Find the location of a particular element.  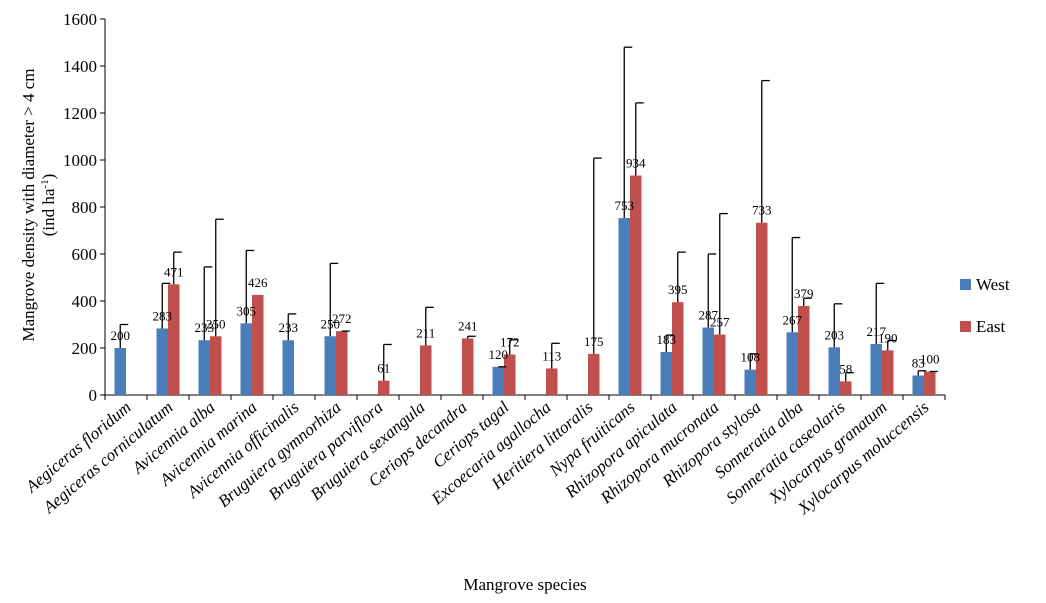

y-axis-label-line1: Mangrove density with diameter > 4 cm is located at coordinates (28, 204).